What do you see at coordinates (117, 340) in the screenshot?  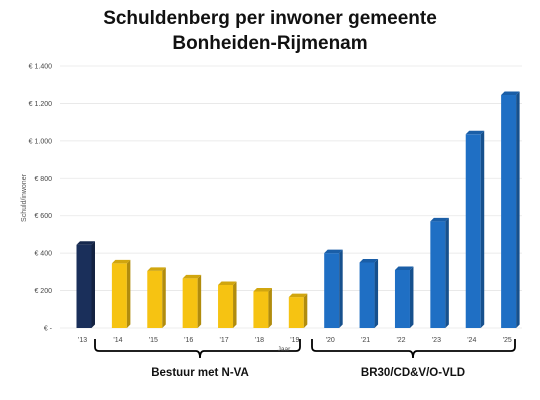 I see `x-tick-label: '14` at bounding box center [117, 340].